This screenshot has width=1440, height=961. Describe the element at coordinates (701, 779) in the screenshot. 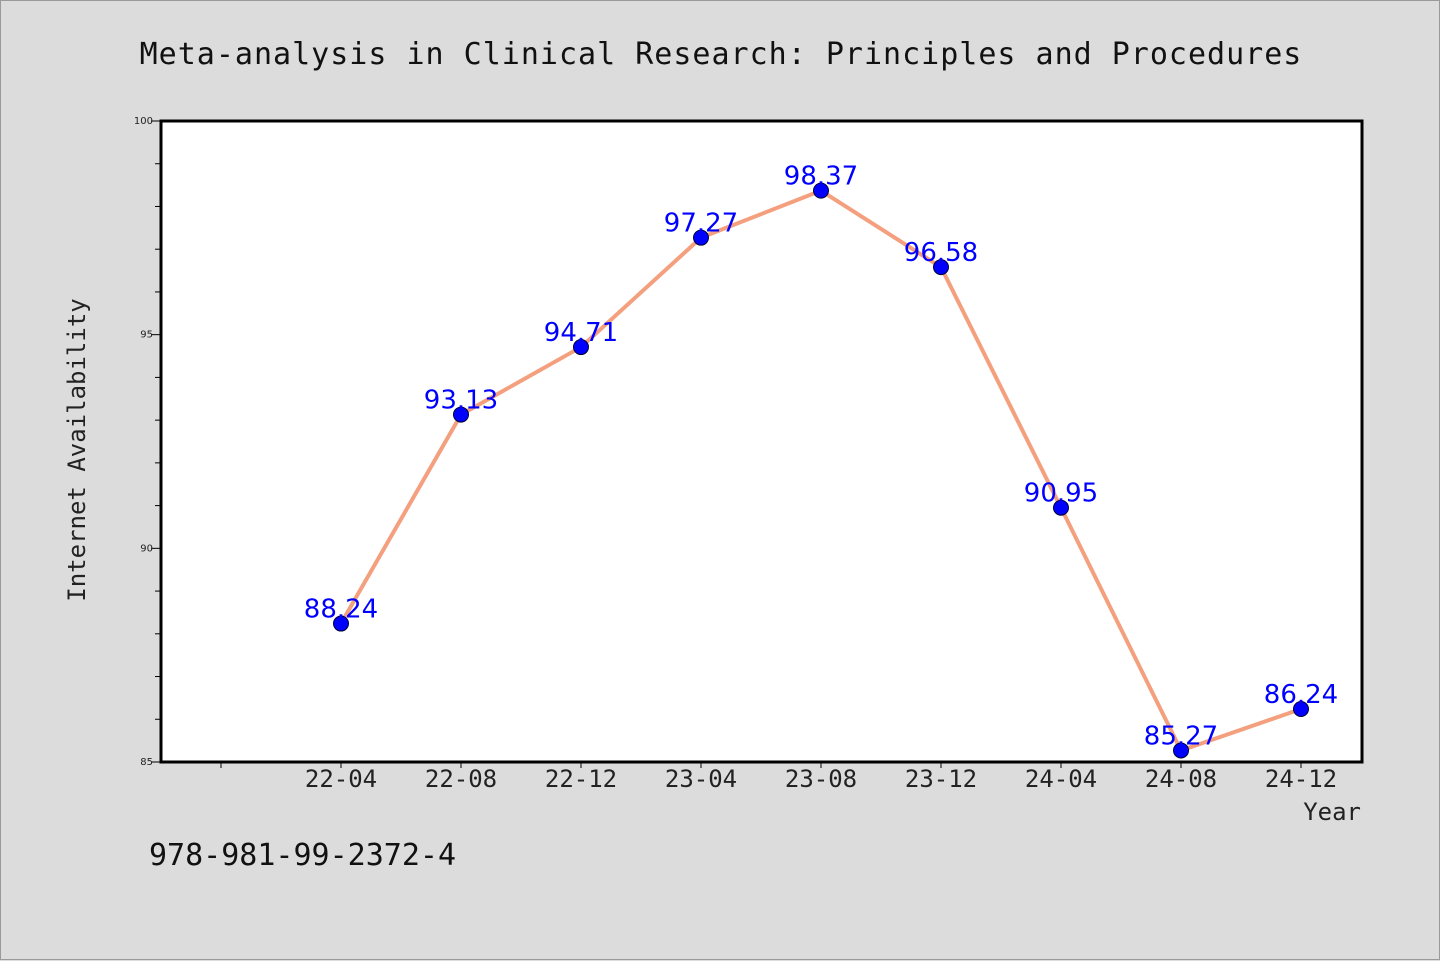

I see `x-tick-label: 23-04` at that location.